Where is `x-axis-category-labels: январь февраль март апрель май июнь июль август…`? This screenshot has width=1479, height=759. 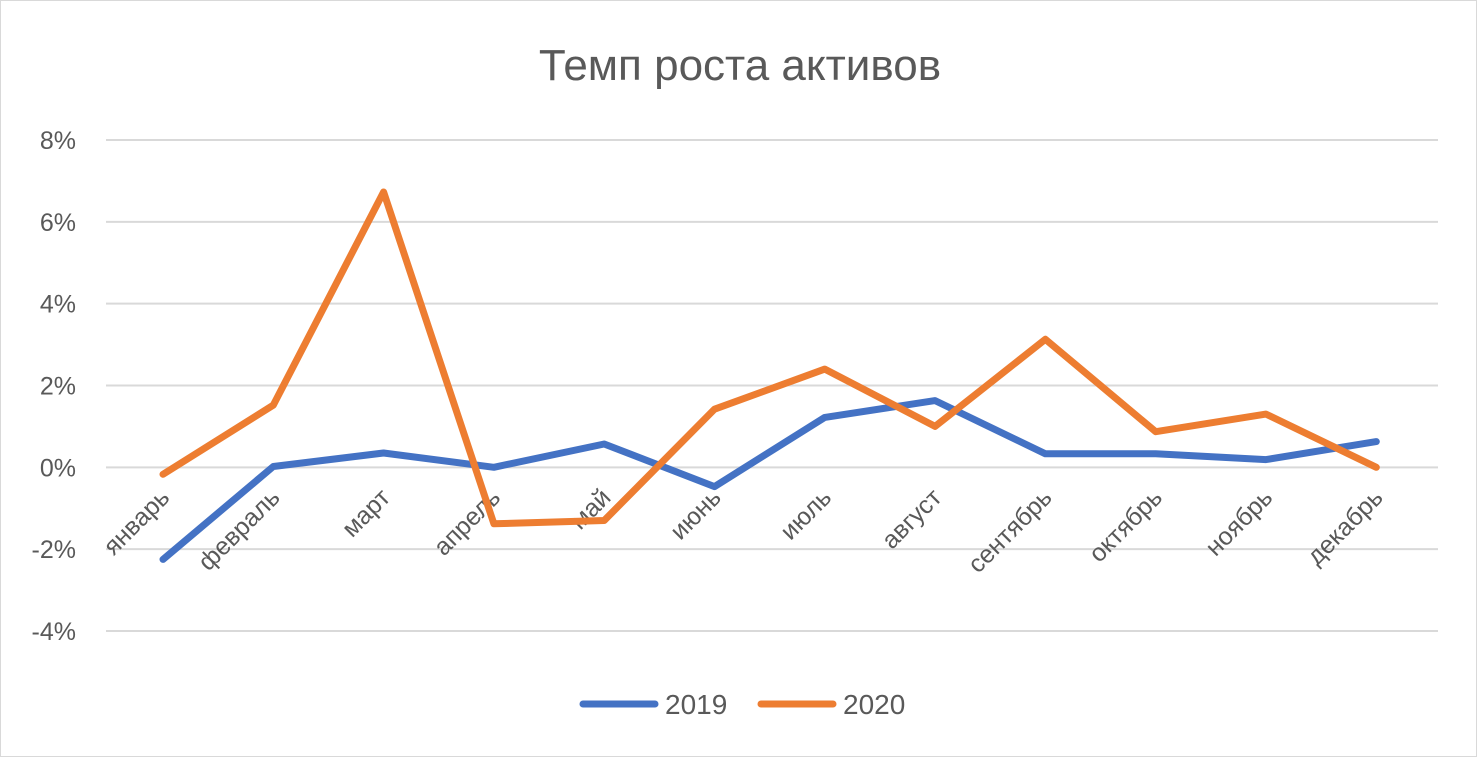
x-axis-category-labels: январь февраль март апрель май июнь июль август… is located at coordinates (743, 530).